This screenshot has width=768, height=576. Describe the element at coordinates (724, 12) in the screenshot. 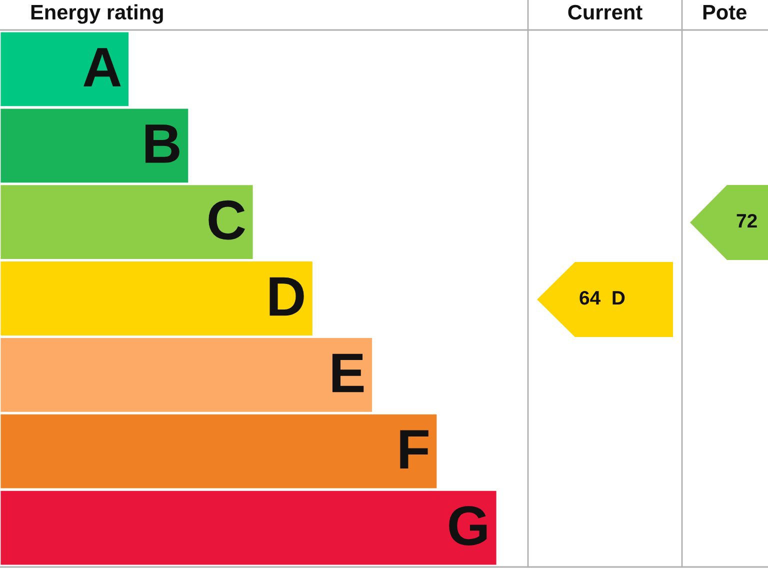

I see `text: Pote` at that location.